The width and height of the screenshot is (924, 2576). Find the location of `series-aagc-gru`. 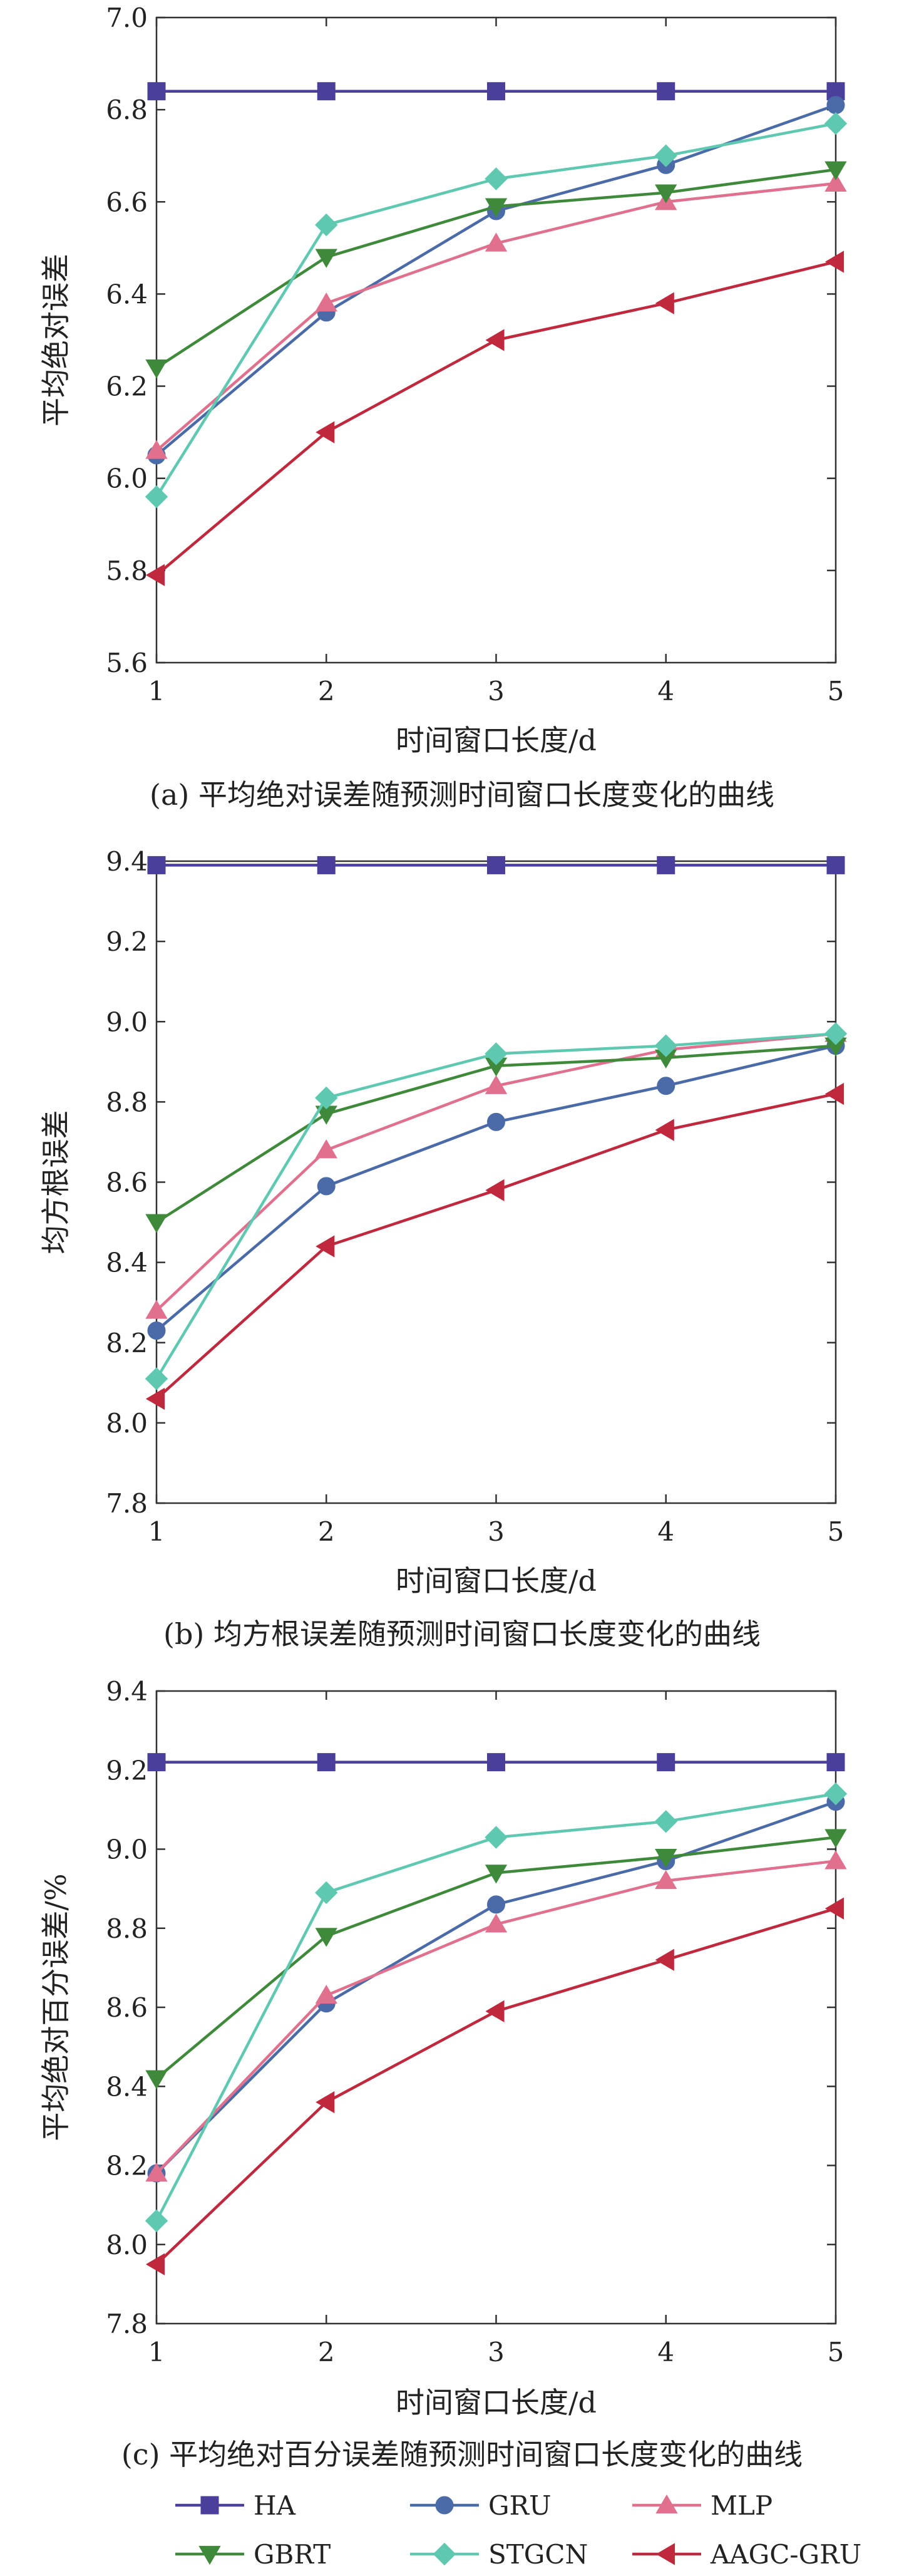

series-aagc-gru is located at coordinates (494, 418).